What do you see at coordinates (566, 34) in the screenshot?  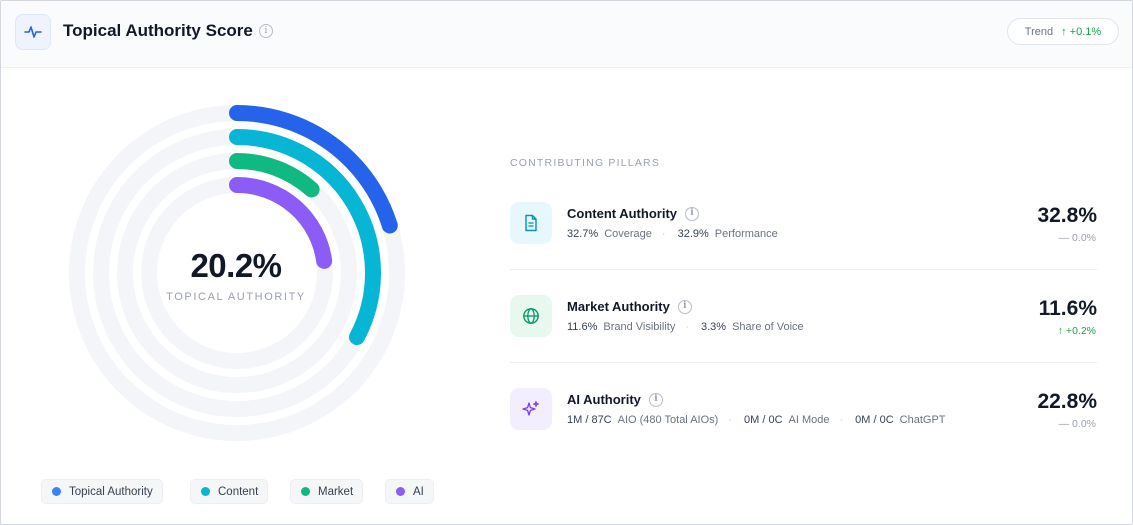 I see `card-header: Topical Authority Score i Trend ↑ +0.1%` at bounding box center [566, 34].